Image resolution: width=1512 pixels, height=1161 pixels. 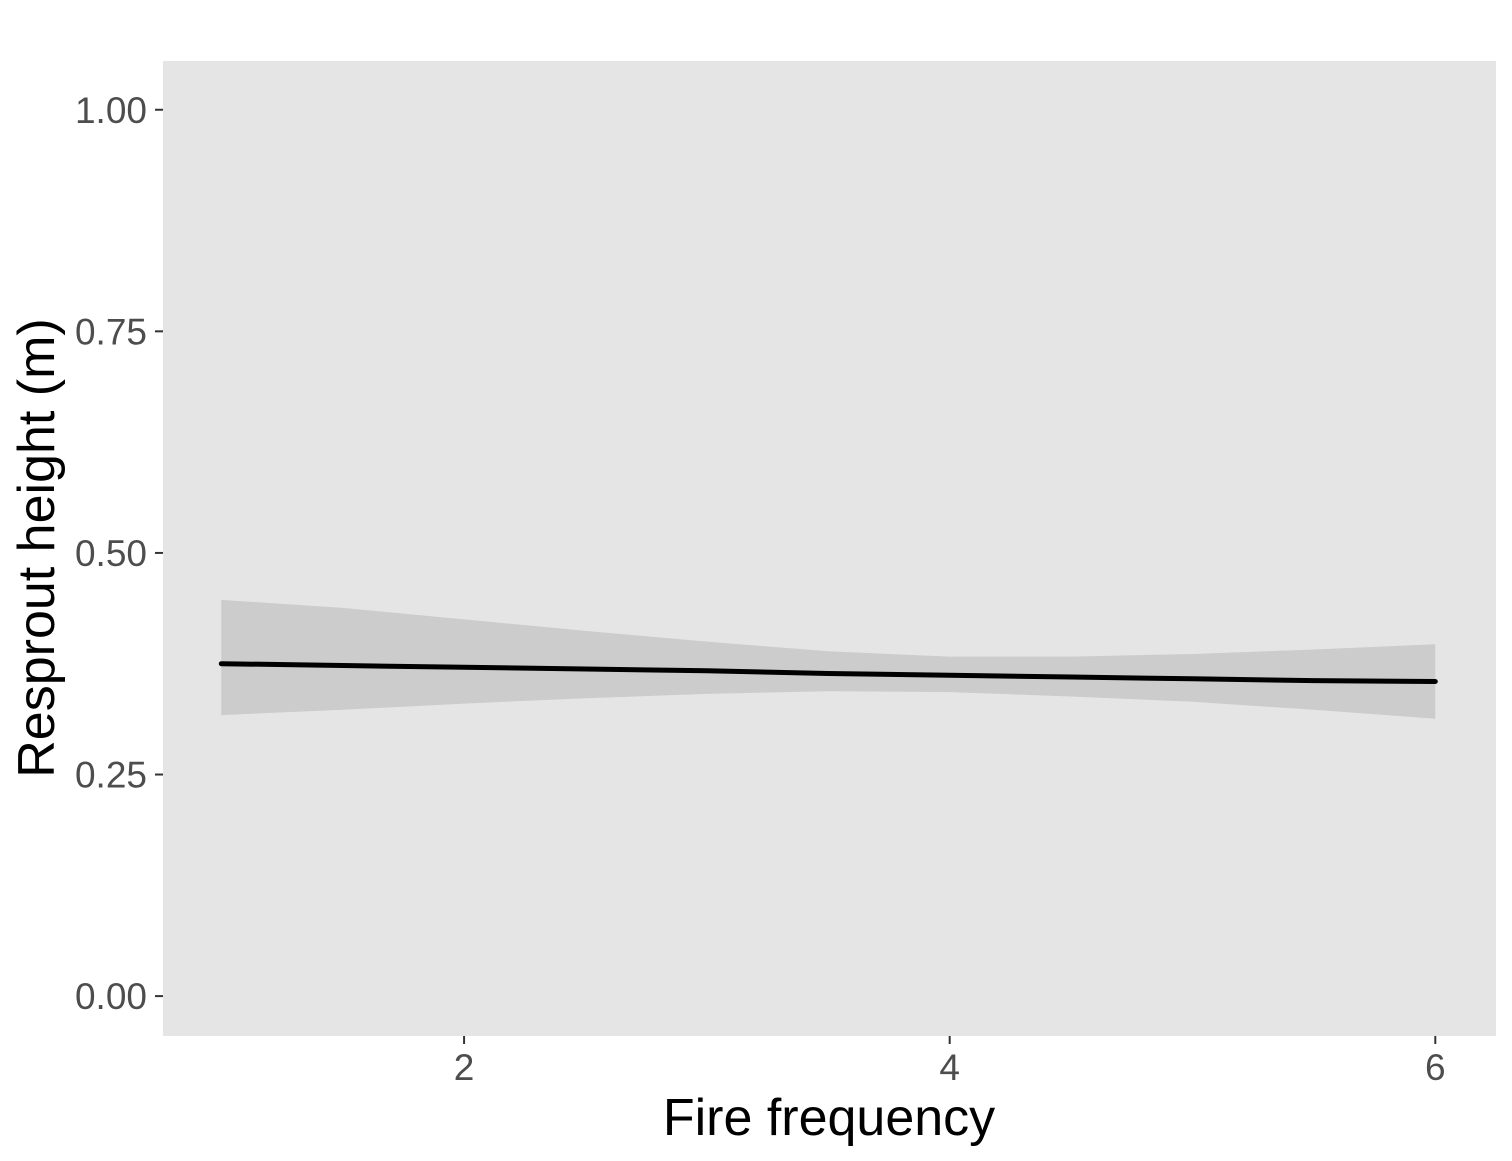 What do you see at coordinates (111, 331) in the screenshot?
I see `y-tick-label: 0.75` at bounding box center [111, 331].